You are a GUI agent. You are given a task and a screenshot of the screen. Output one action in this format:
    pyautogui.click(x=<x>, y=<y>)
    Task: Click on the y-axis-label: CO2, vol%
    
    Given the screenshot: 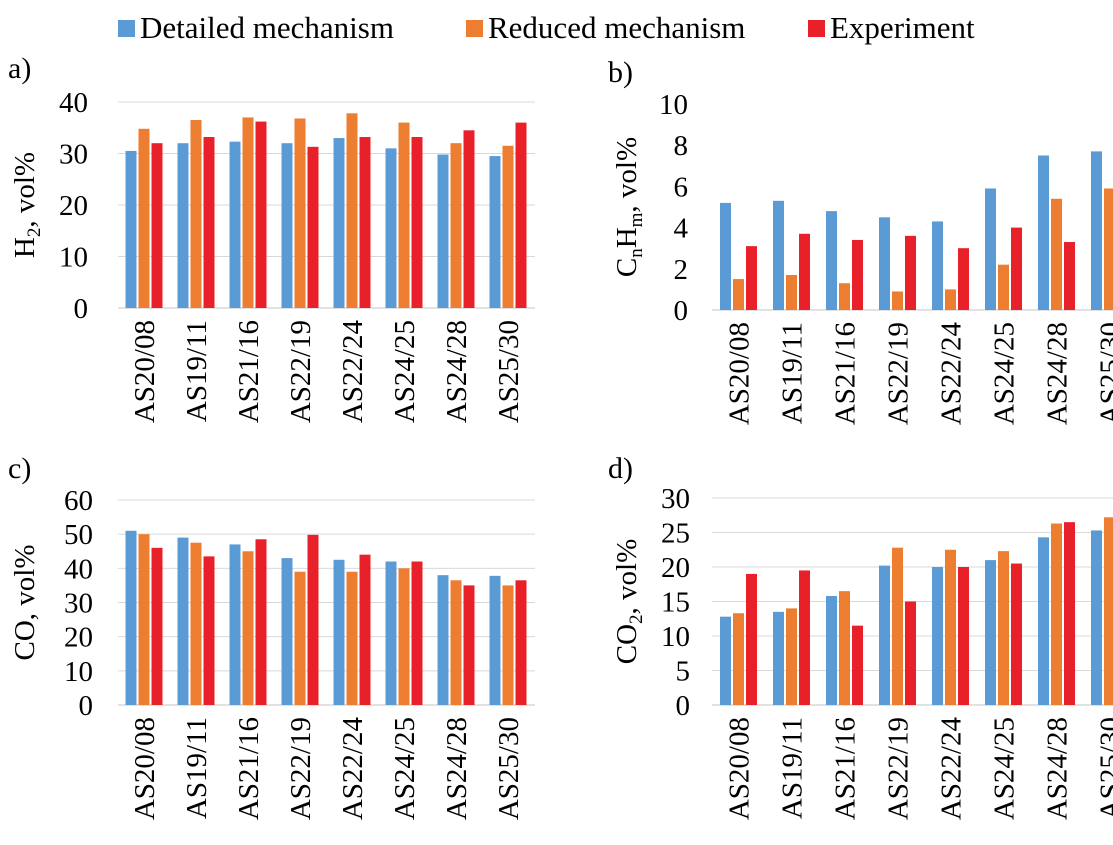 What is the action you would take?
    pyautogui.click(x=629, y=602)
    